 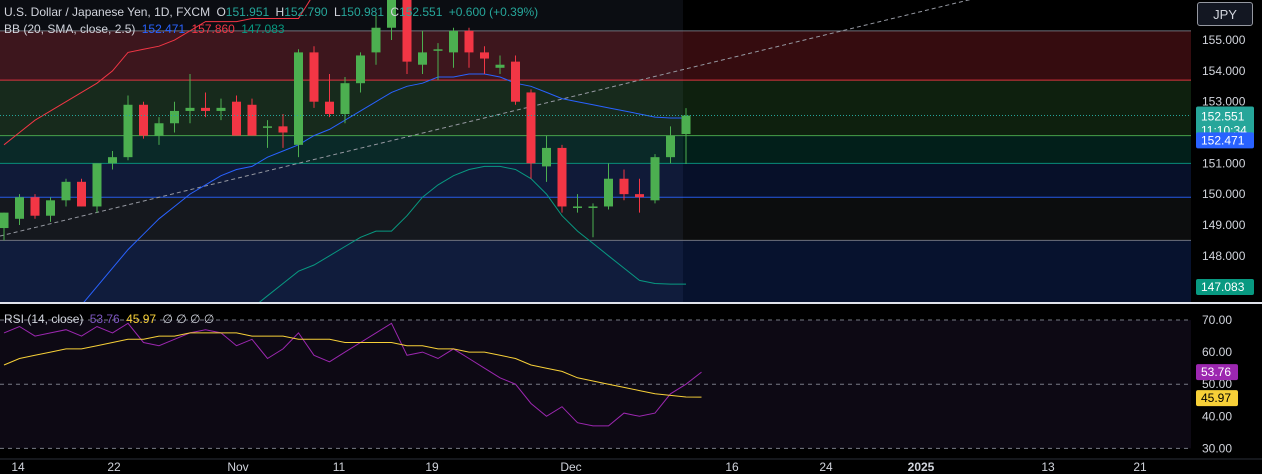 I want to click on price-tick-label: 149.000, so click(x=1224, y=225).